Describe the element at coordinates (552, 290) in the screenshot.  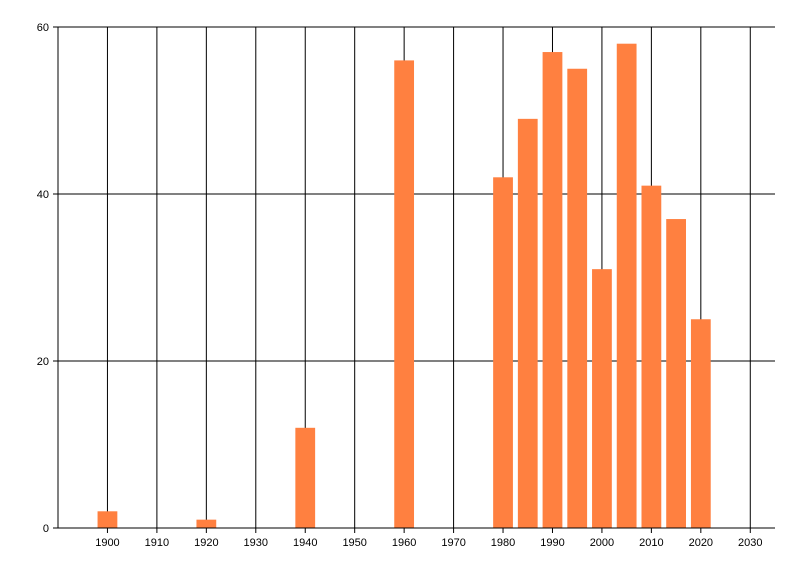
I see `bar-1990` at that location.